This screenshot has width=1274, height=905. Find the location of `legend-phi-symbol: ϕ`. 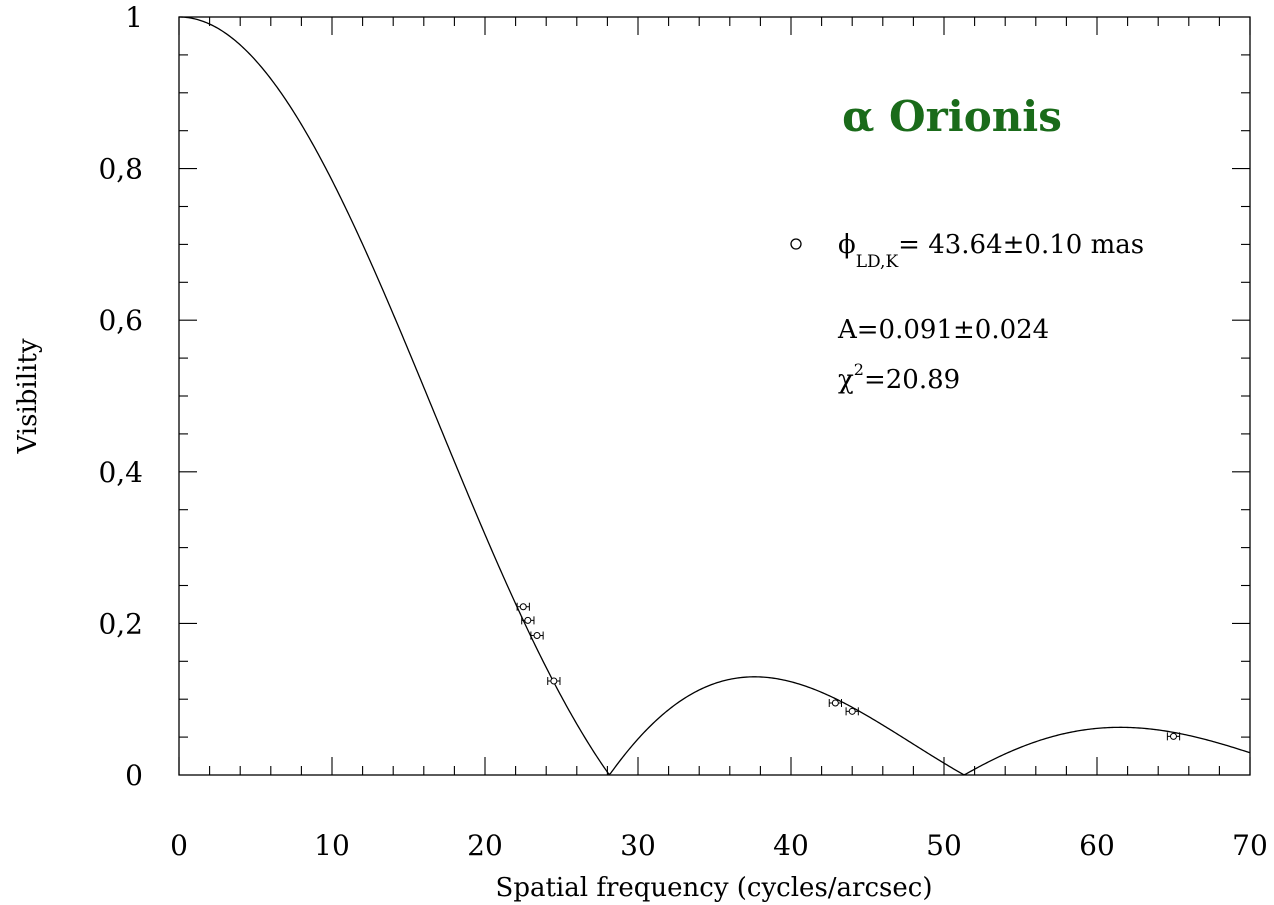

legend-phi-symbol: ϕ is located at coordinates (847, 245).